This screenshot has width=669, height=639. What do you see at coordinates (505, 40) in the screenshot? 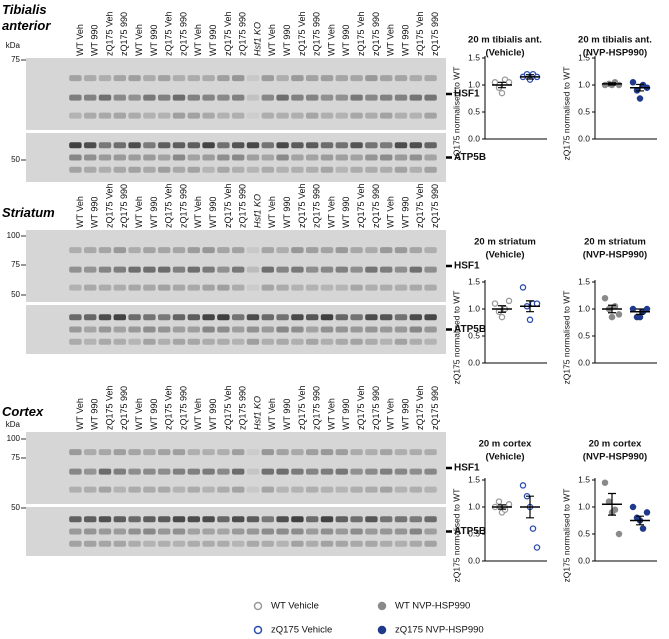
I see `chart-title: 20 m tibialis ant.` at bounding box center [505, 40].